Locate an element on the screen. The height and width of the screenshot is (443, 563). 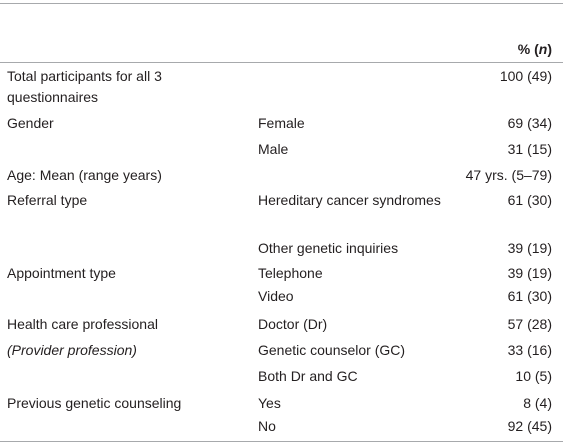
header-italic: n is located at coordinates (543, 49).